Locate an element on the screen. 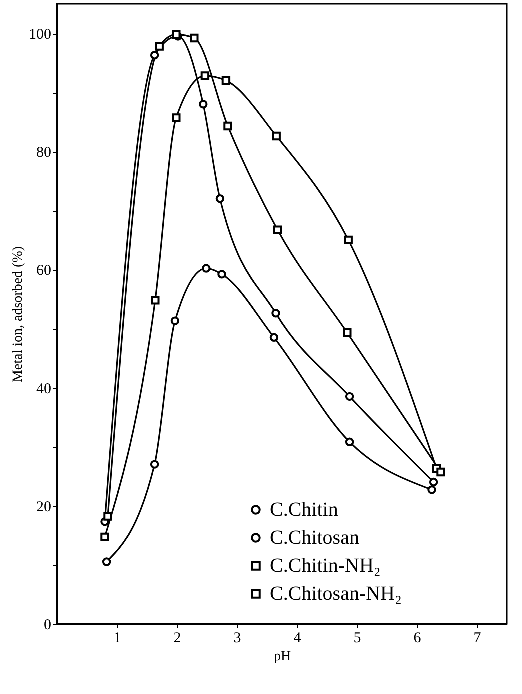  x-tick-label: 4 is located at coordinates (298, 638).